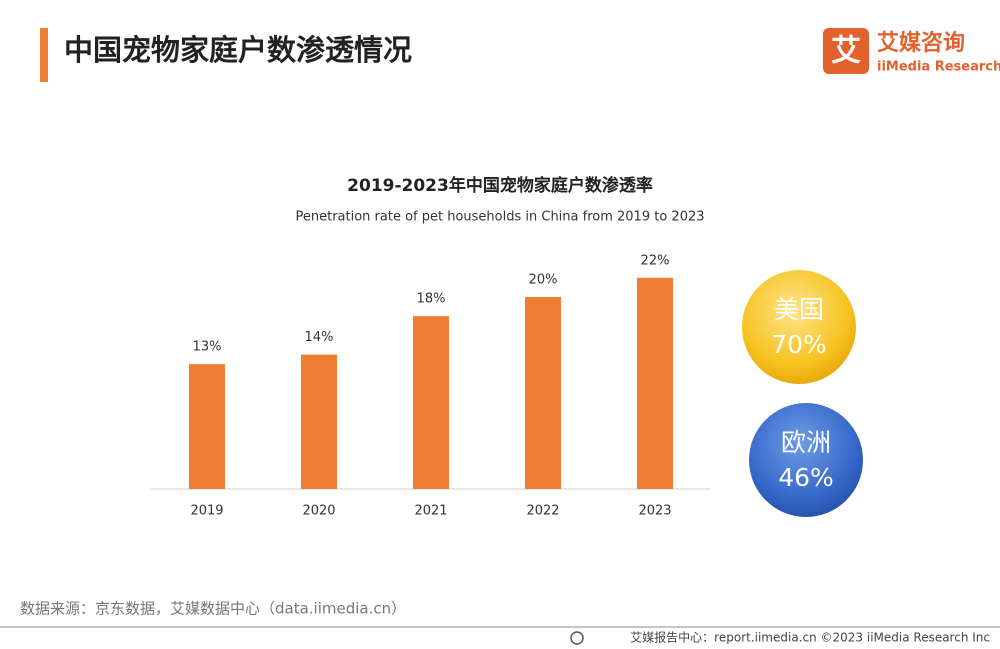 The height and width of the screenshot is (649, 1000). Describe the element at coordinates (206, 511) in the screenshot. I see `x-tick-label: 2019` at that location.